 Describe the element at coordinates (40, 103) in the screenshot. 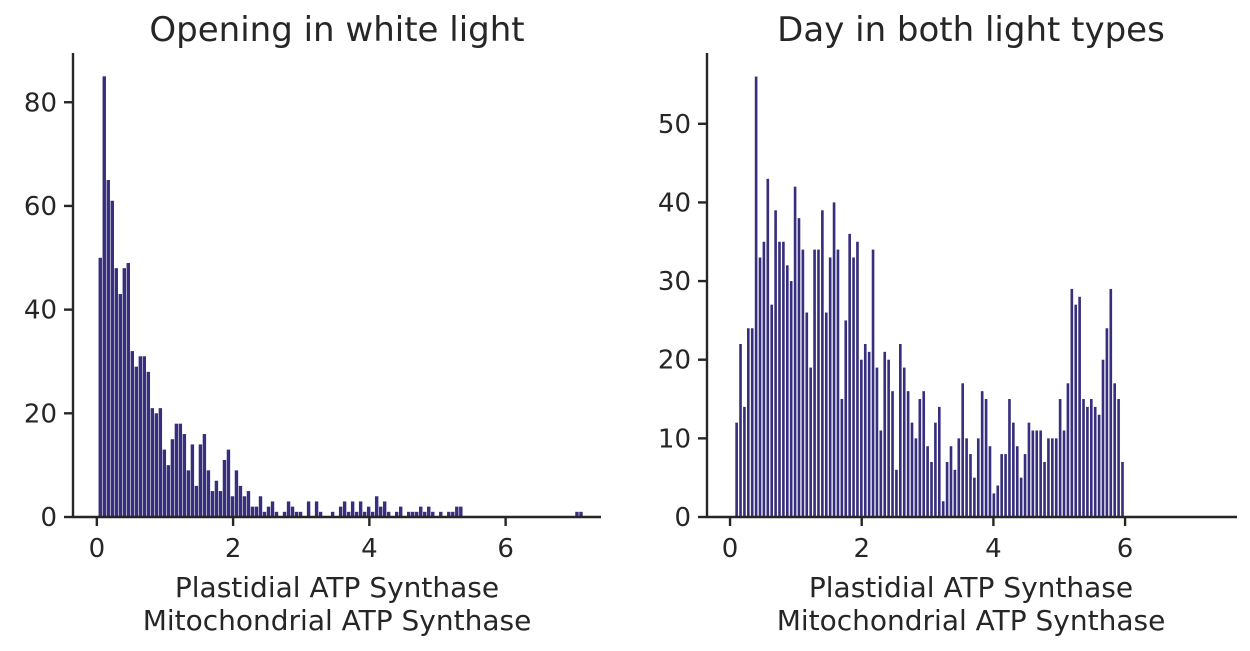

I see `left-chart-y-tick-label: 80` at that location.